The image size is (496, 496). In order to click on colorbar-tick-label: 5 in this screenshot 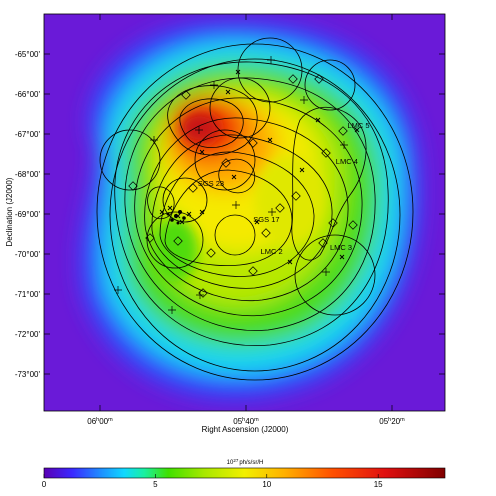, I will do `click(155, 484)`.